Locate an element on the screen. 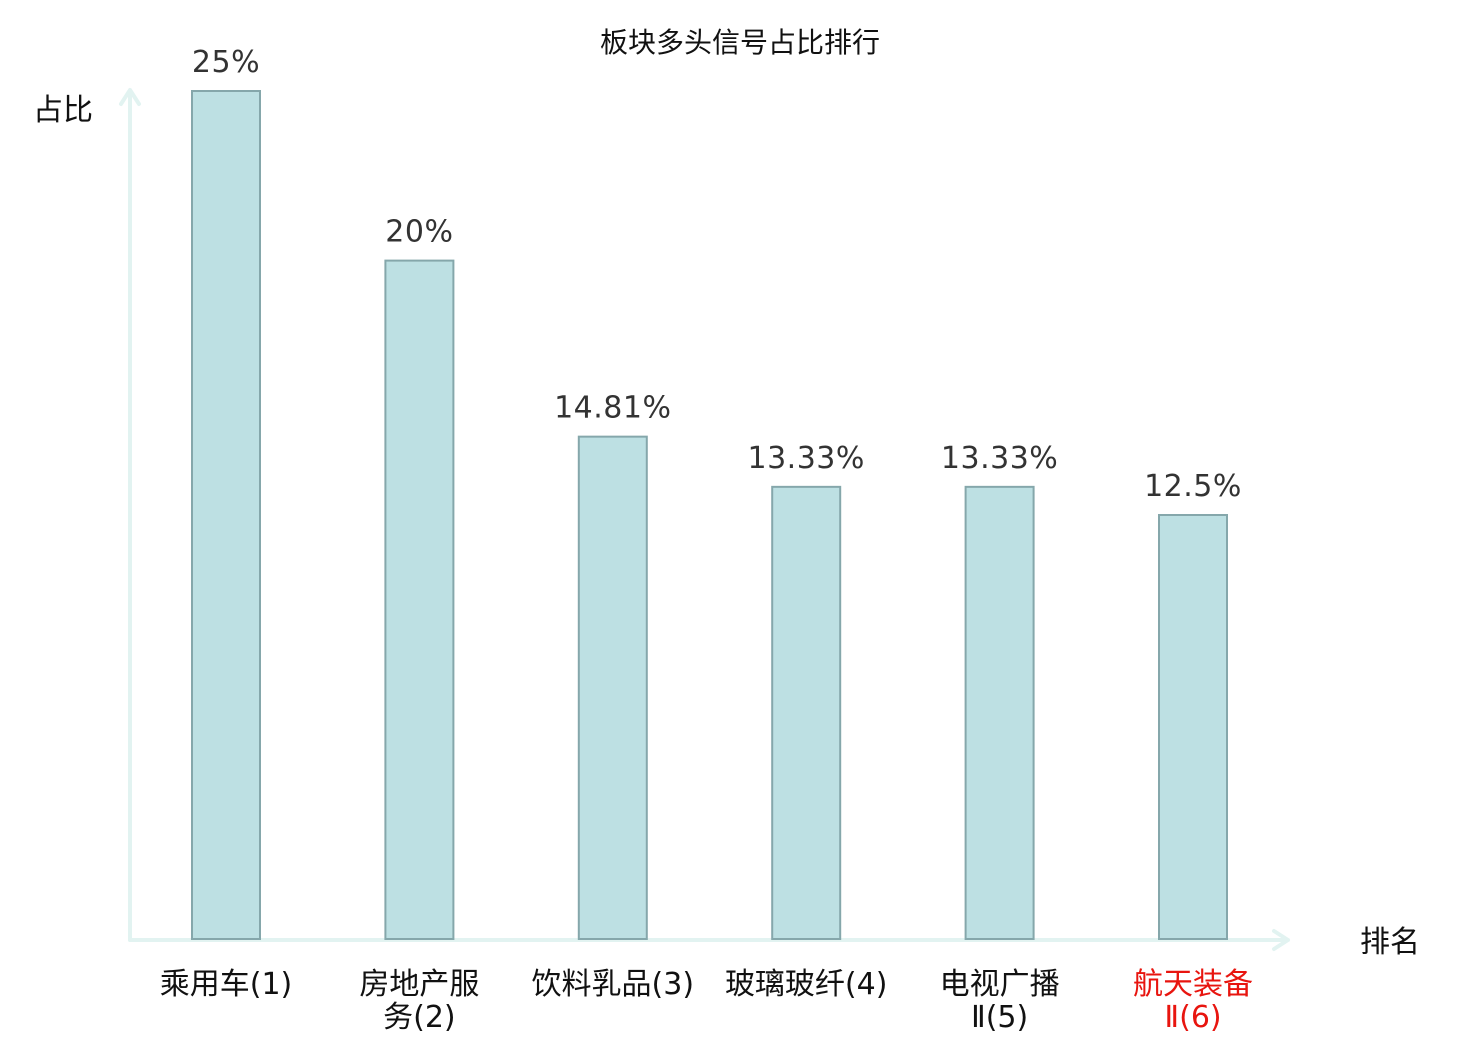 The image size is (1480, 1040). value-label: 12.5% is located at coordinates (1193, 486).